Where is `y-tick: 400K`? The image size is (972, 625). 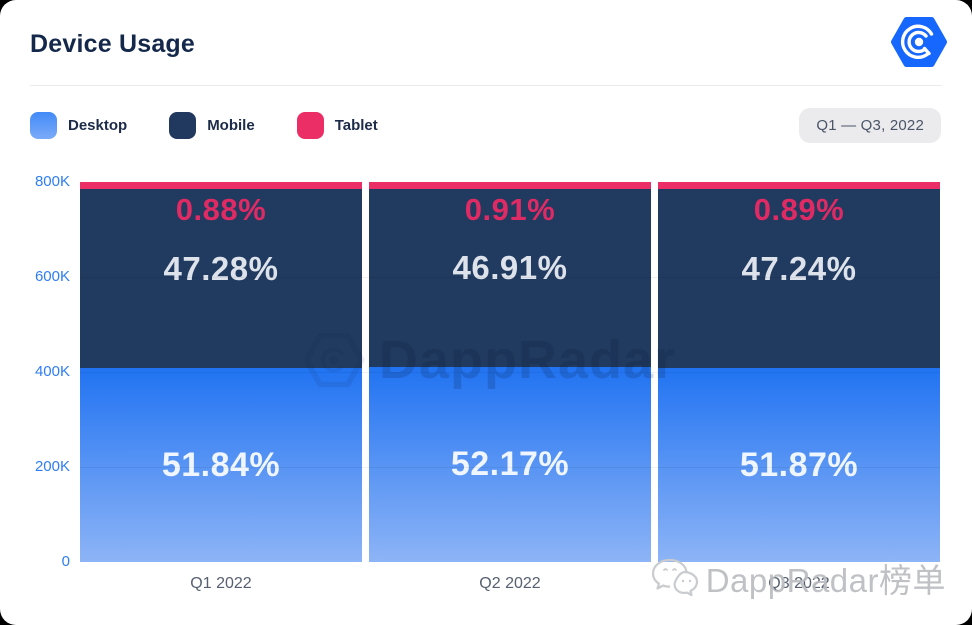 y-tick: 400K is located at coordinates (52, 371).